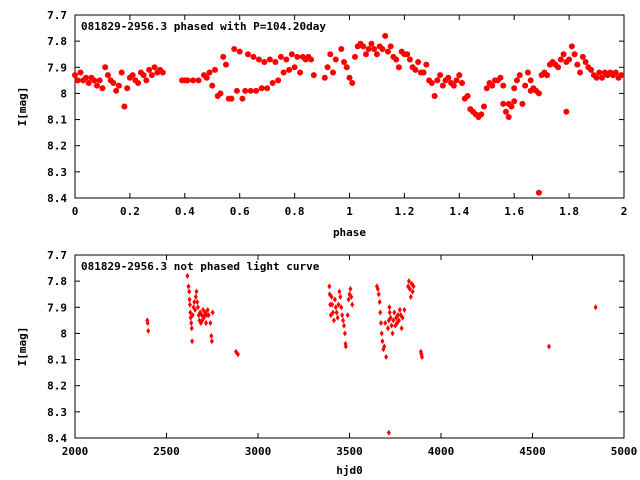 The height and width of the screenshot is (480, 640). What do you see at coordinates (349, 232) in the screenshot?
I see `x-axis-label: phase` at bounding box center [349, 232].